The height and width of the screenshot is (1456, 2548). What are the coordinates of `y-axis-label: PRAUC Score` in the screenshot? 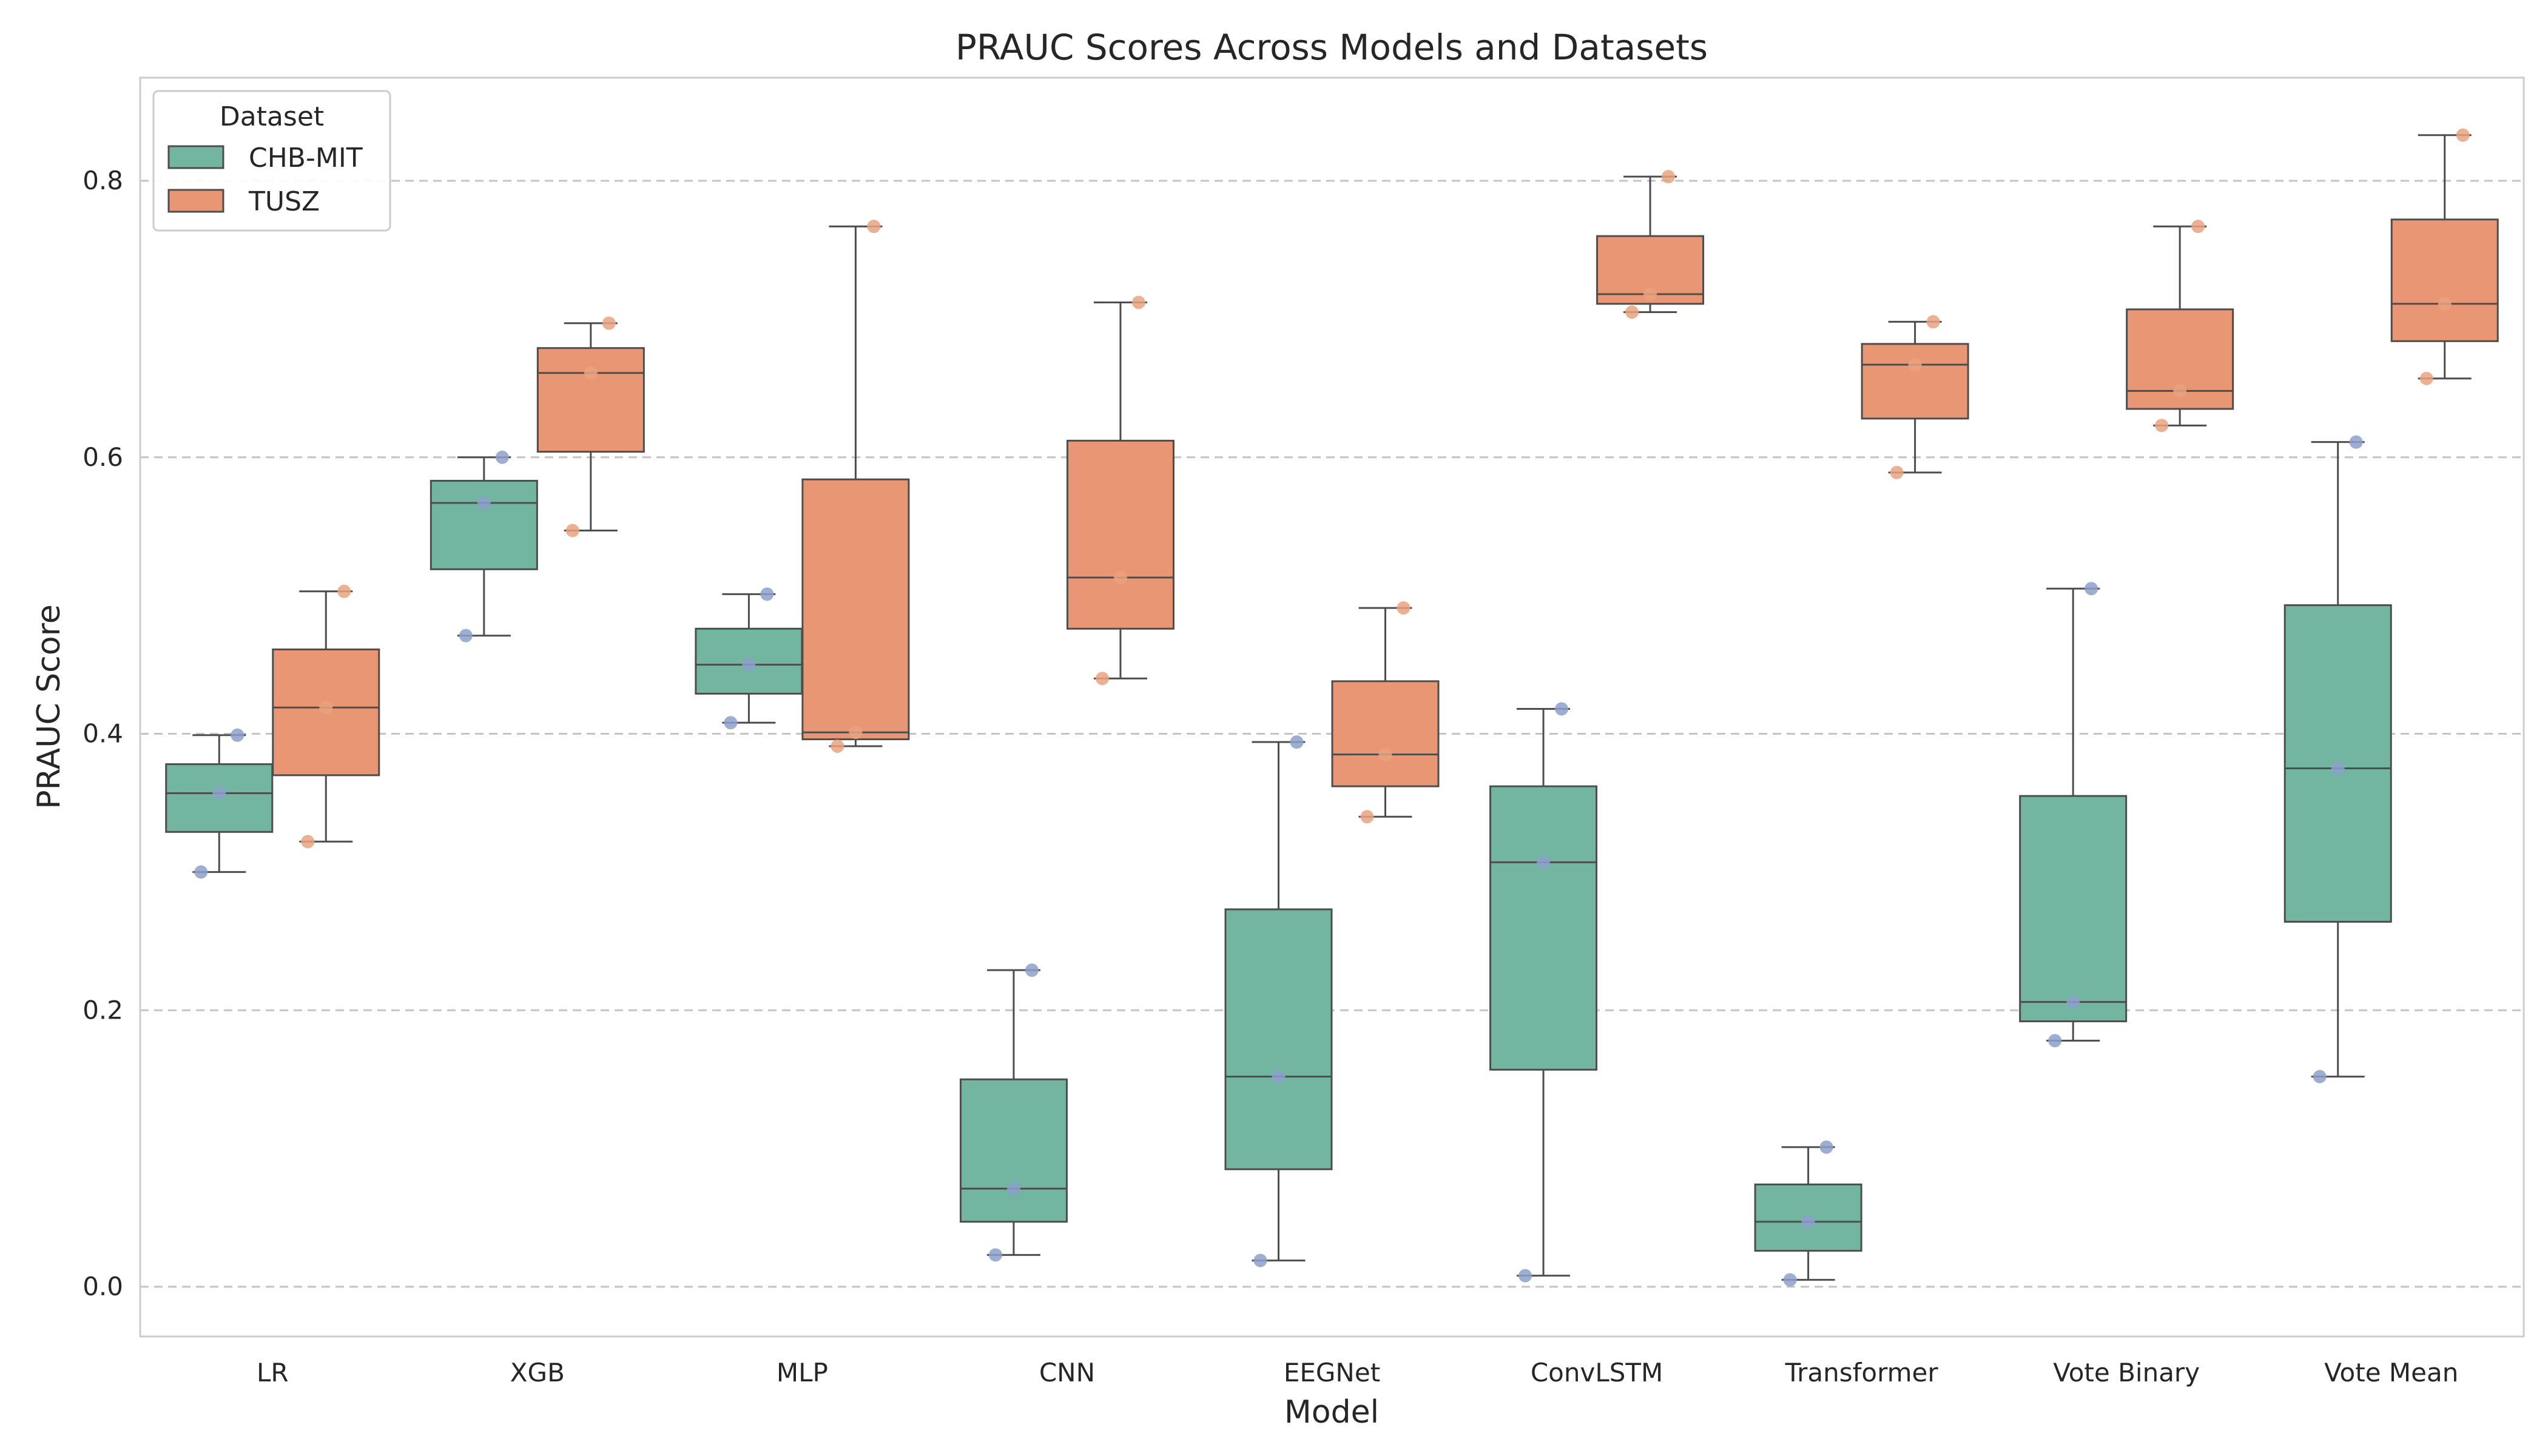 It's located at (49, 706).